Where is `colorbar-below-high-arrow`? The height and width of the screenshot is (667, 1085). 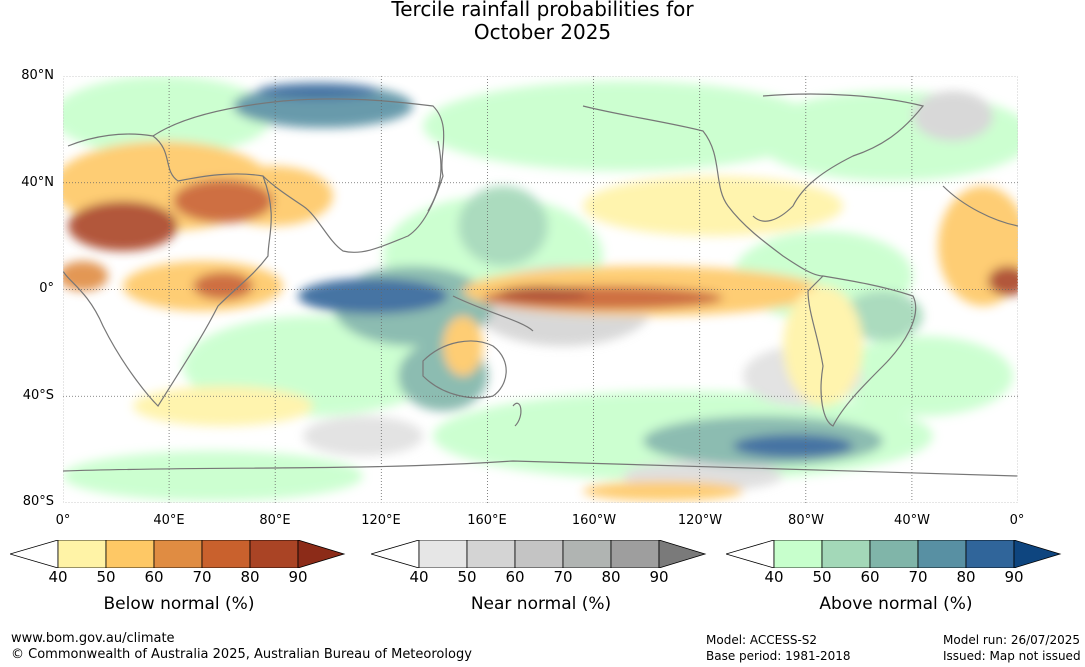 colorbar-below-high-arrow is located at coordinates (321, 554).